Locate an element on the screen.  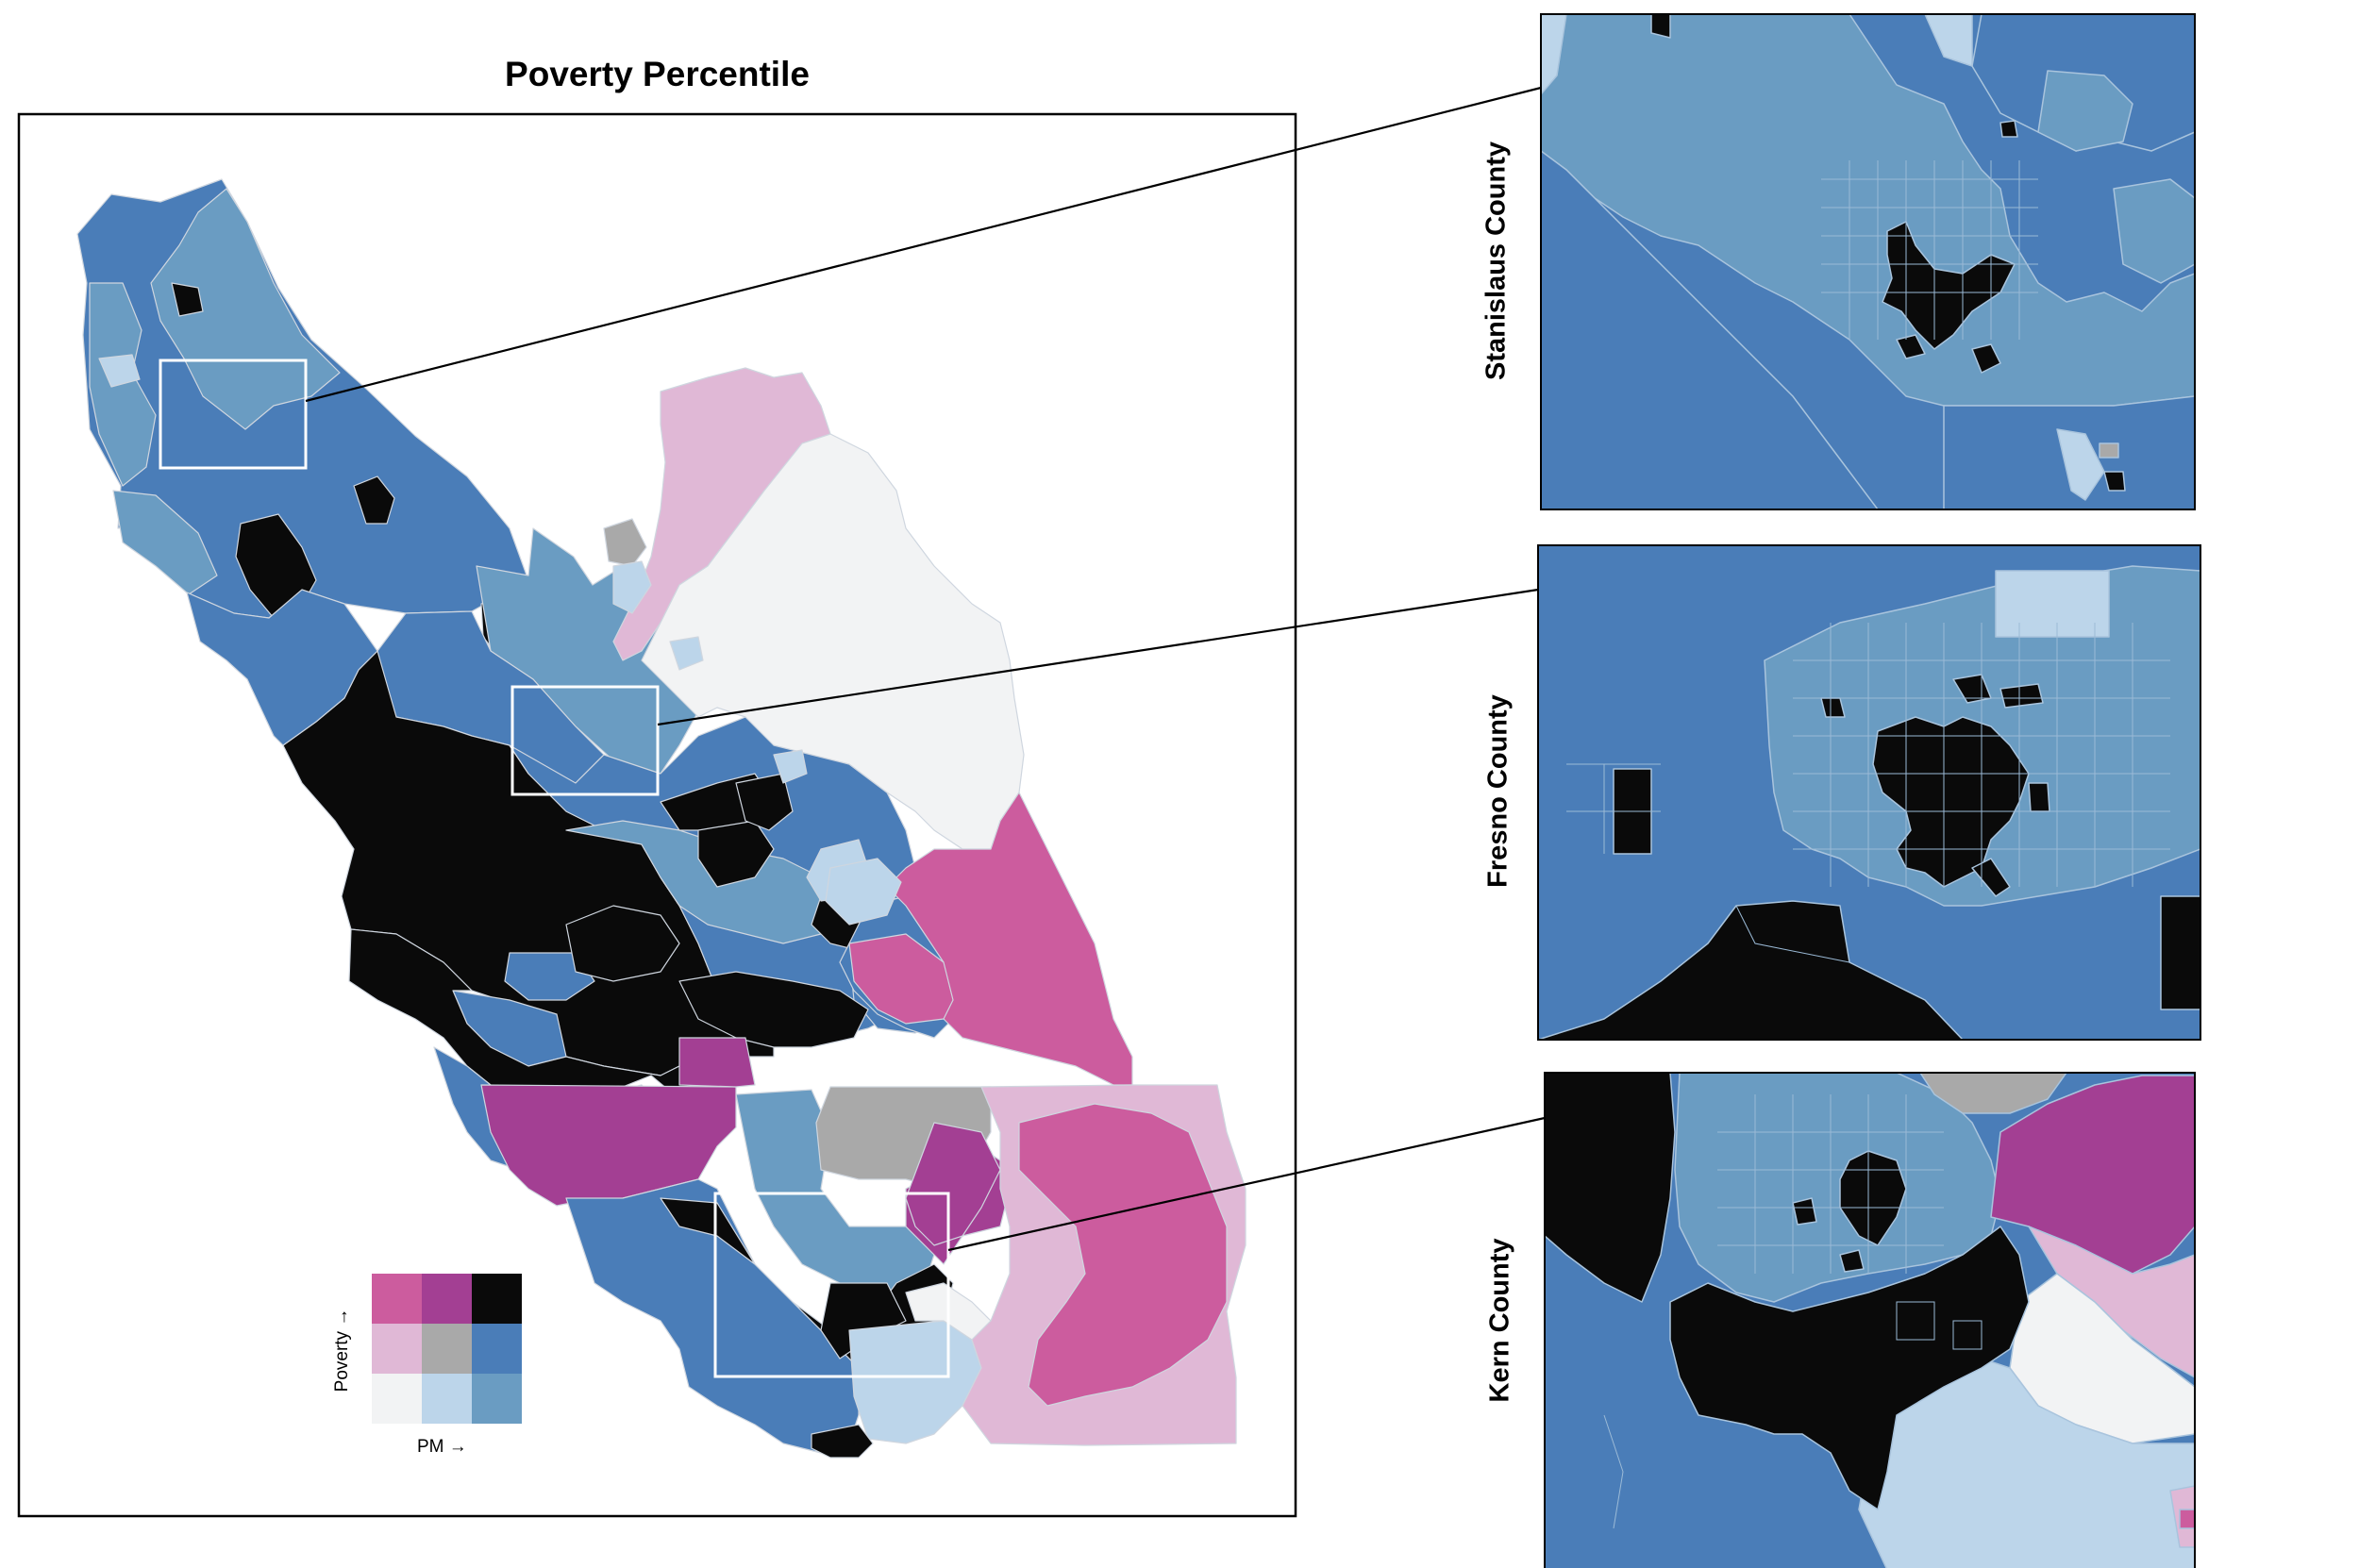
region-kings-black is located at coordinates (622, 943).